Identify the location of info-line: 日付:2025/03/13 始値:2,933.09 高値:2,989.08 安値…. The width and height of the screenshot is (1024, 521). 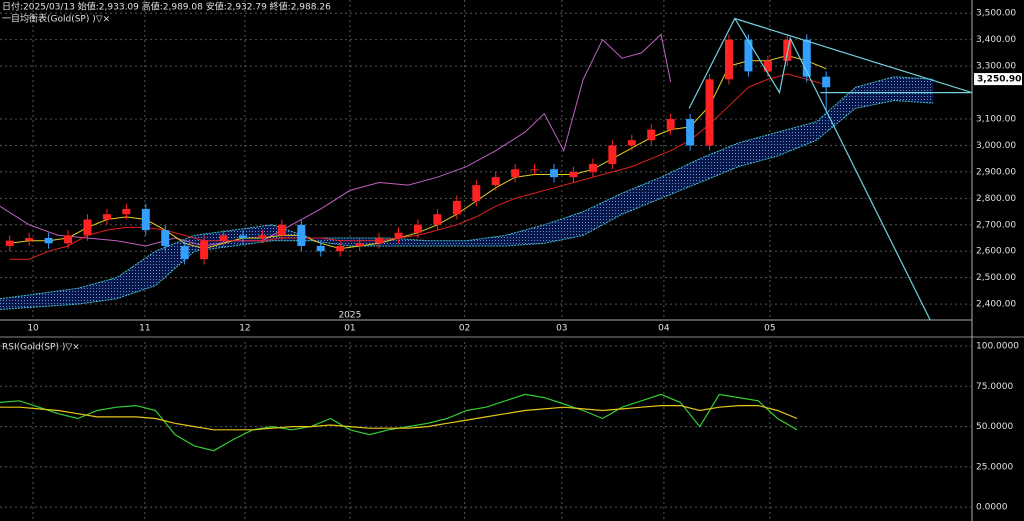
(166, 7).